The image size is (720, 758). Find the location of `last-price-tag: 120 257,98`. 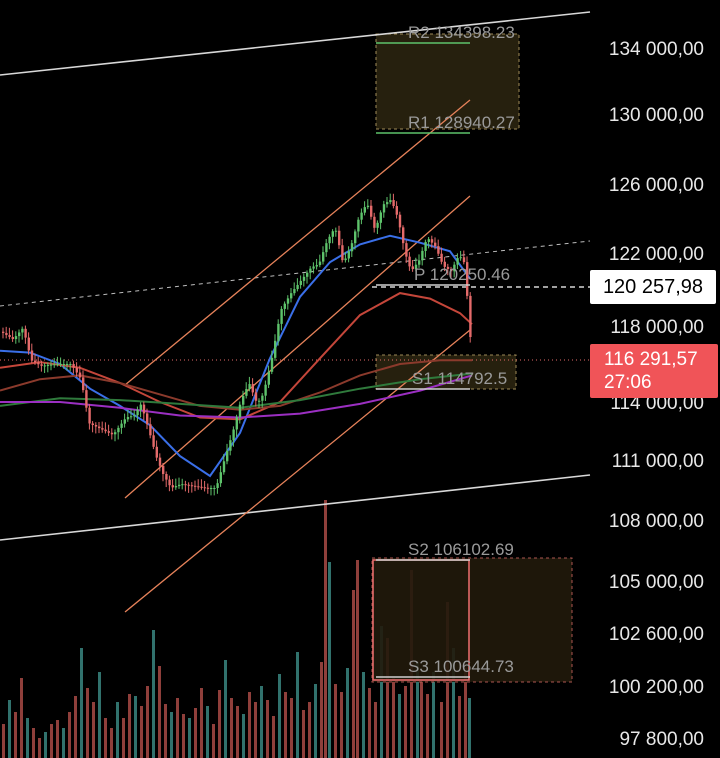

last-price-tag: 120 257,98 is located at coordinates (653, 287).